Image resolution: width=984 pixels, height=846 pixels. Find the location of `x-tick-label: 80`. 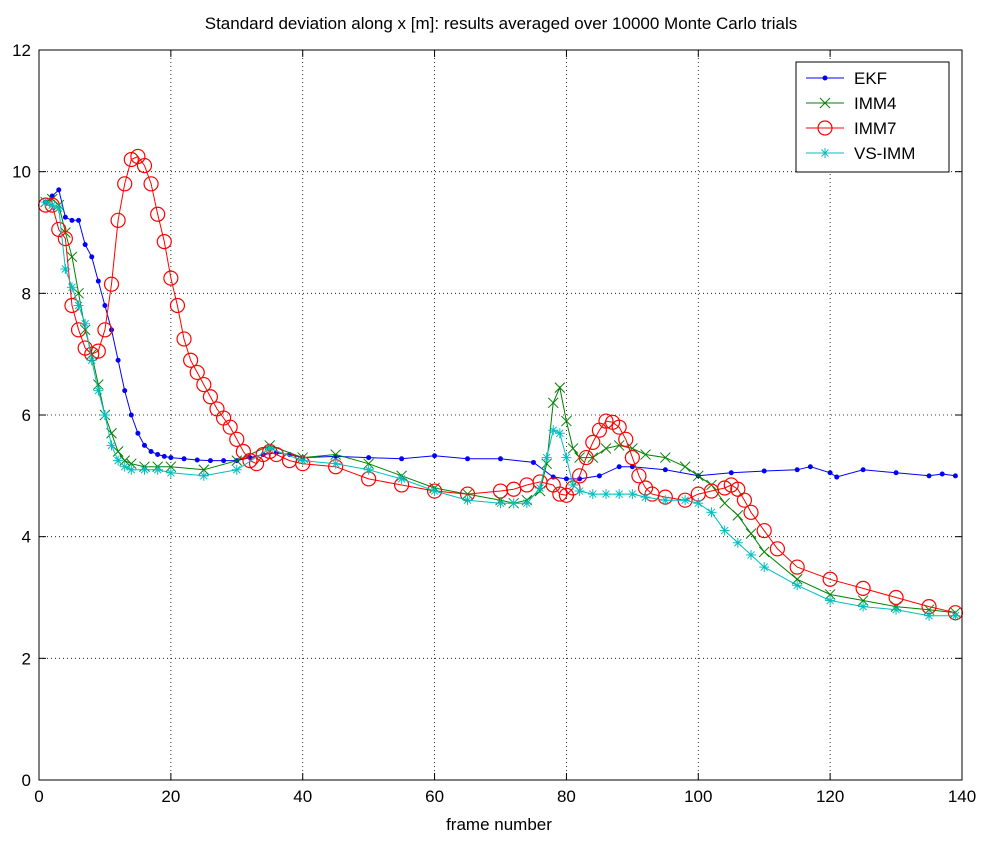

x-tick-label: 80 is located at coordinates (566, 796).